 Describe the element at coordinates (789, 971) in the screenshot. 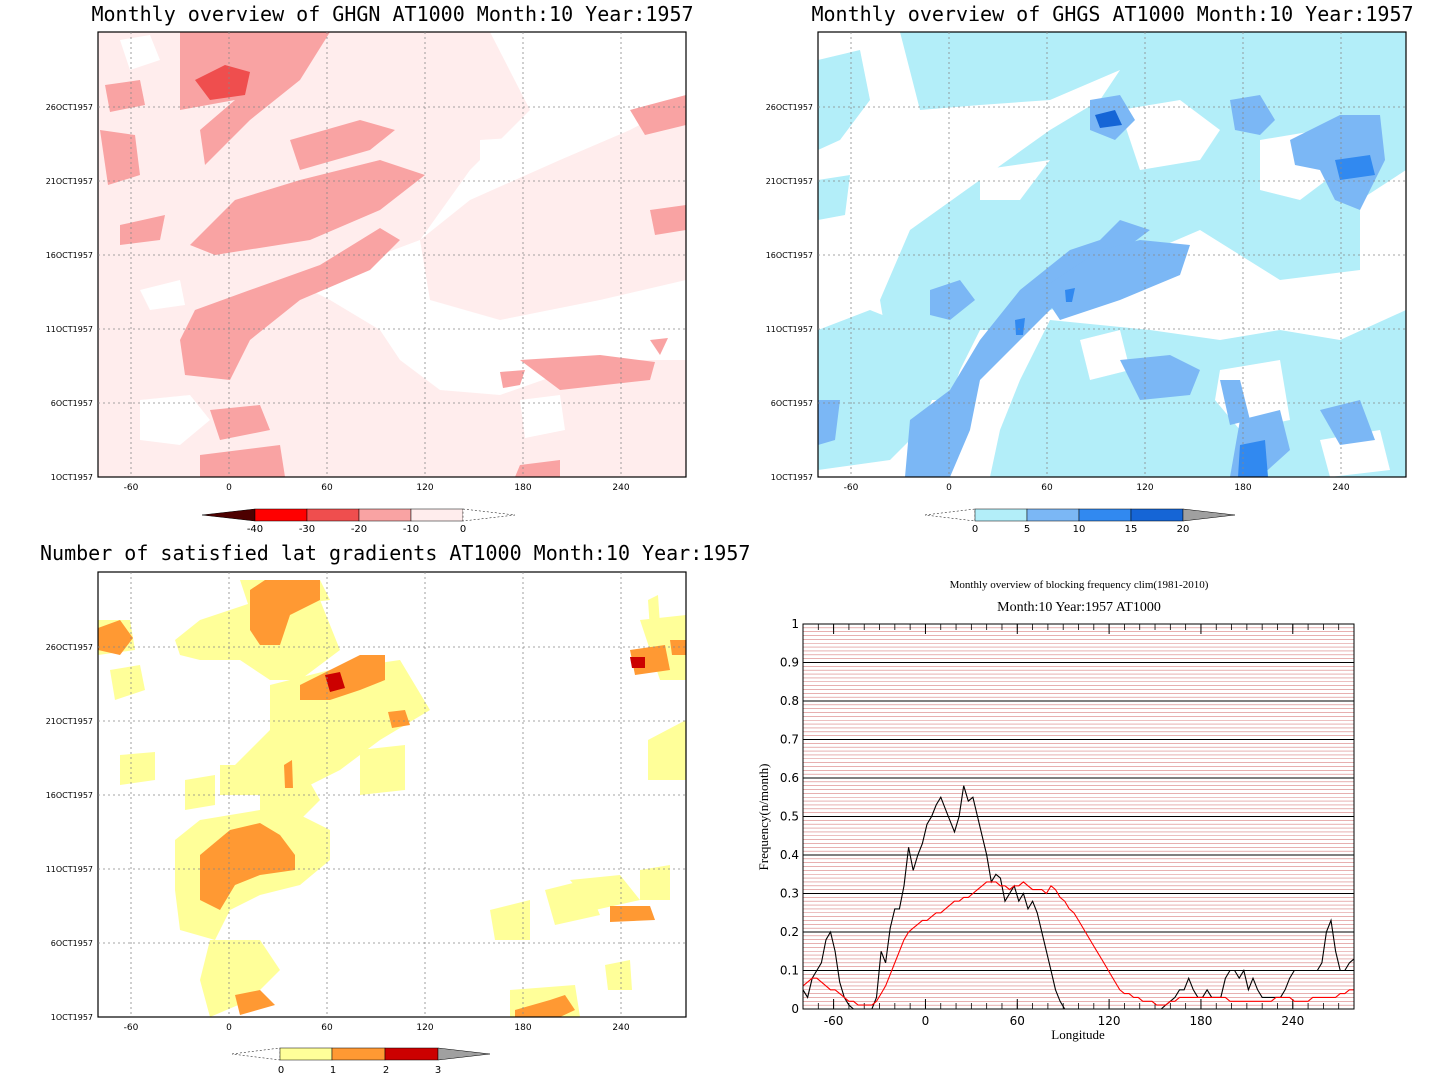

I see `y-tick-label: 0.1` at that location.